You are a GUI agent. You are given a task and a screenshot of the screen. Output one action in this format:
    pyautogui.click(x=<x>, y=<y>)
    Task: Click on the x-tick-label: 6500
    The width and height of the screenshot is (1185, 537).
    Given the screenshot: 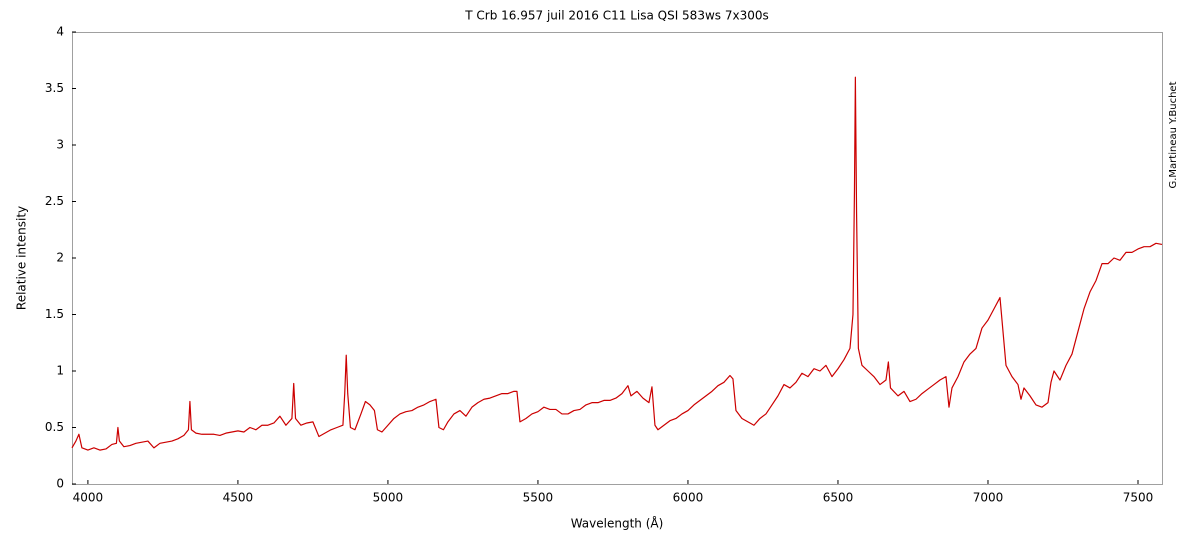 What is the action you would take?
    pyautogui.click(x=838, y=498)
    